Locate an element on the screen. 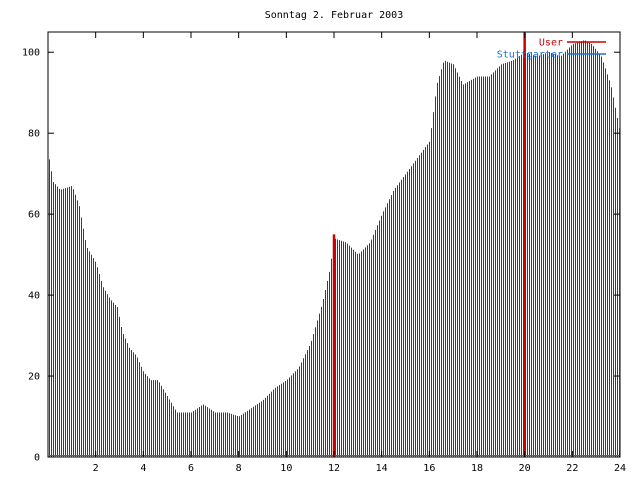 The height and width of the screenshot is (480, 640). x-tick-label: 12 is located at coordinates (334, 468).